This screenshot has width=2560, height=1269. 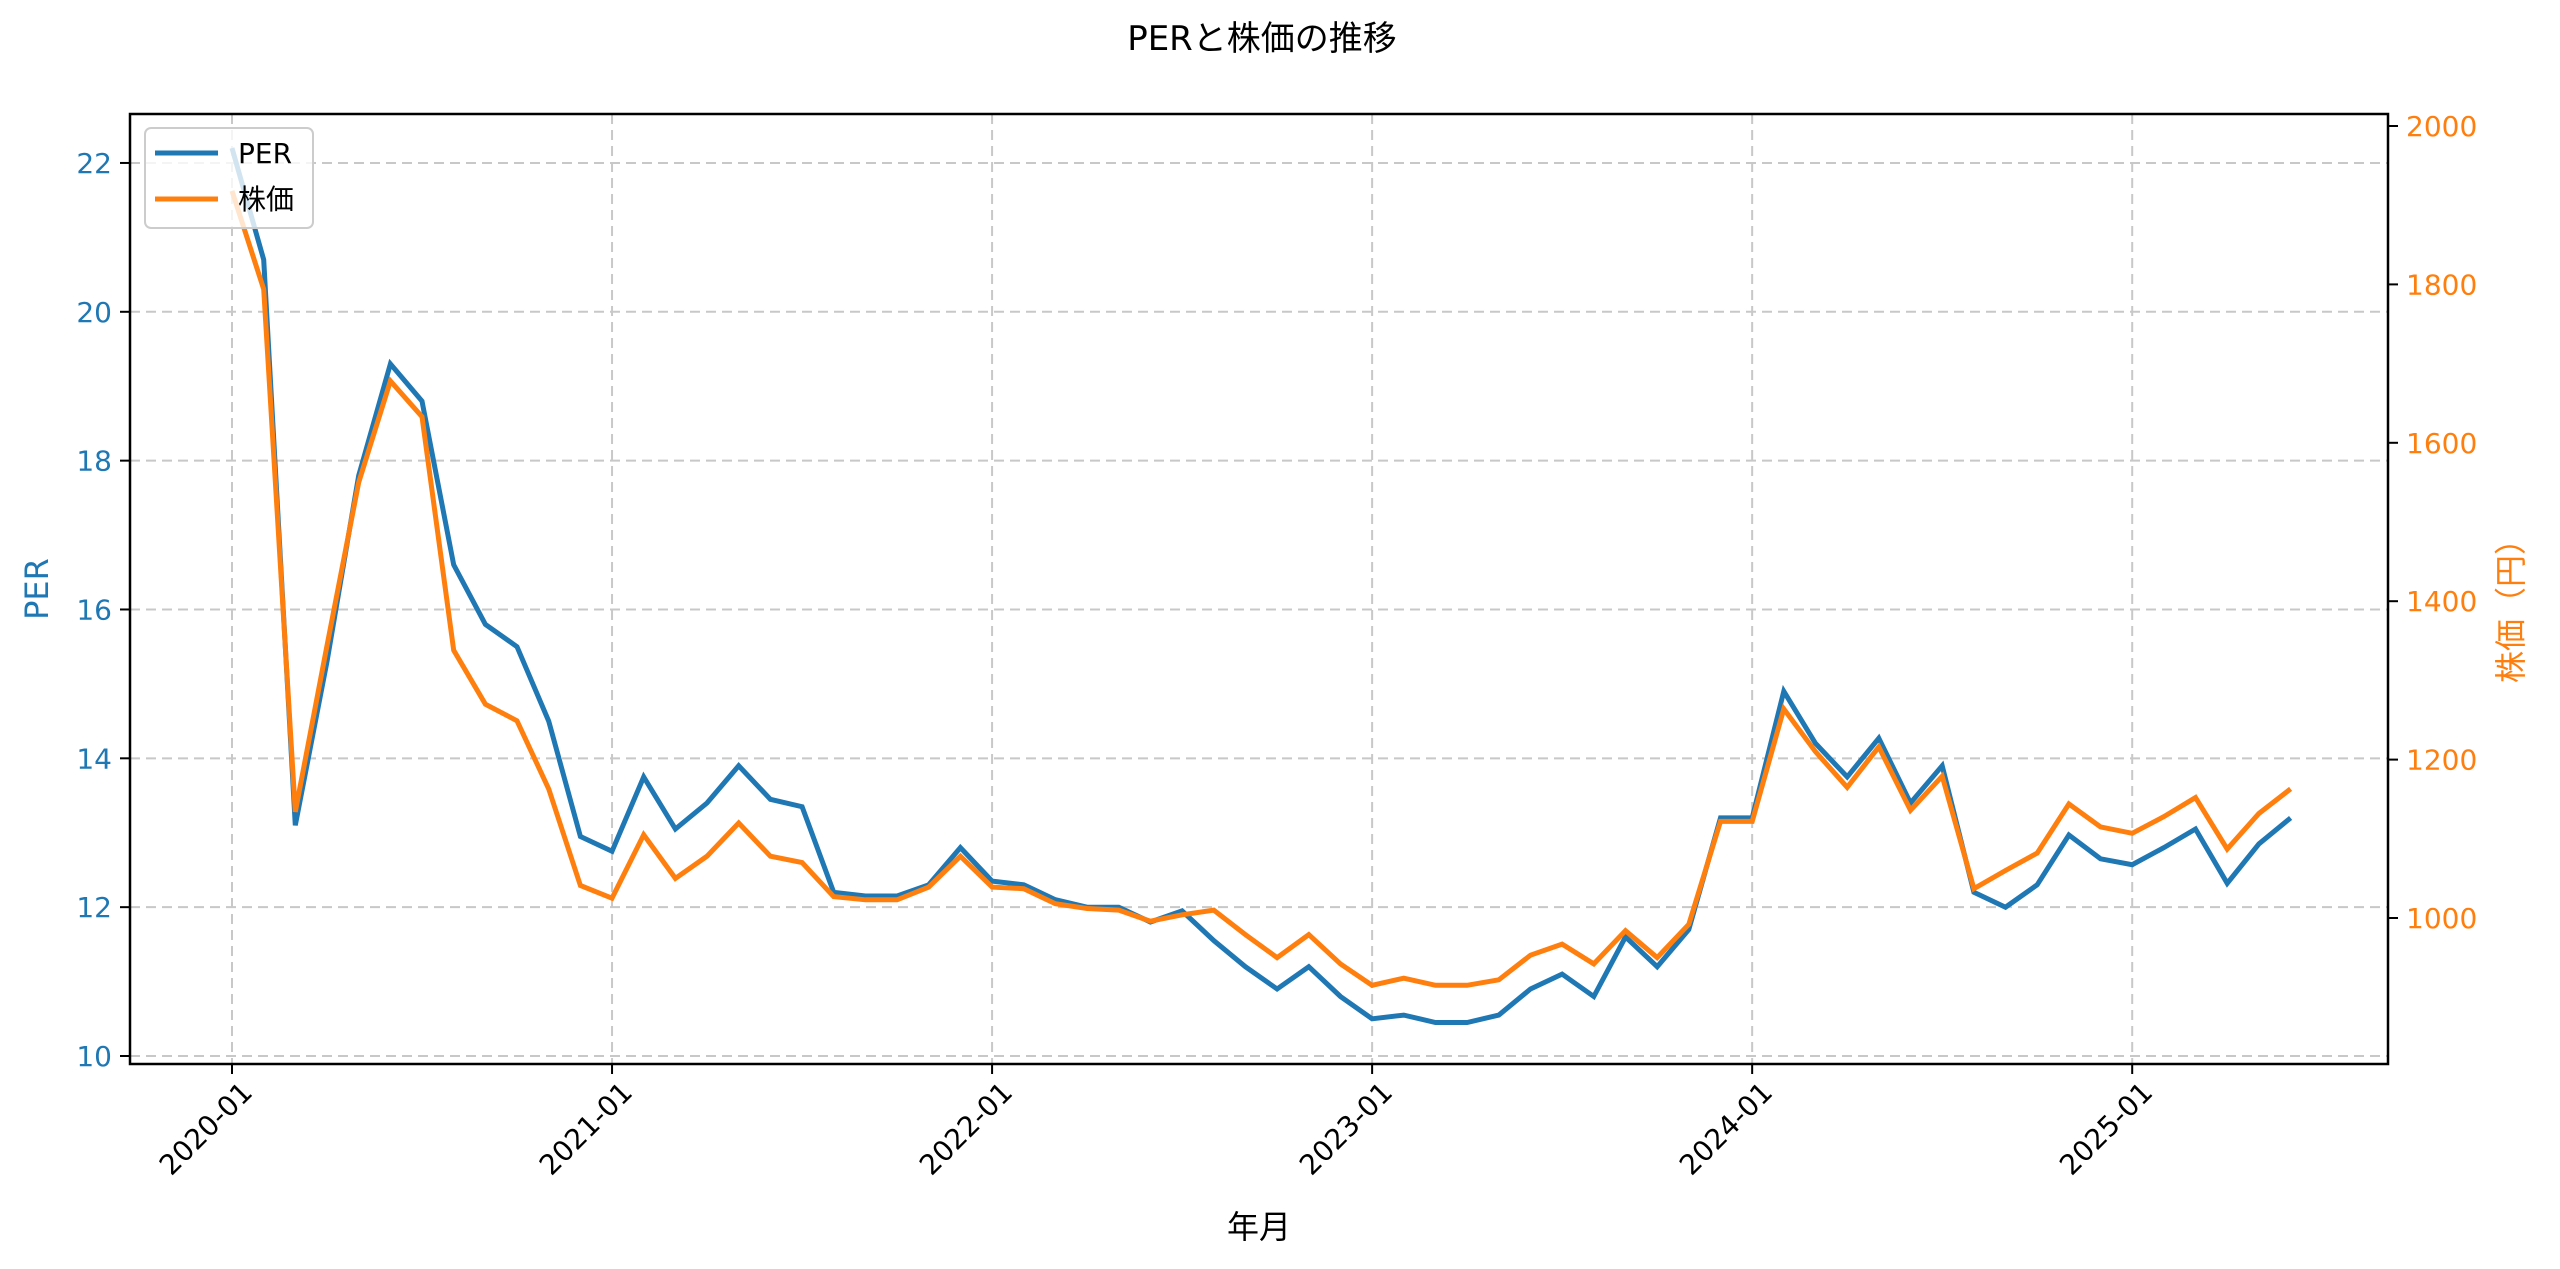 I want to click on legend-label-price: 株価, so click(x=266, y=199).